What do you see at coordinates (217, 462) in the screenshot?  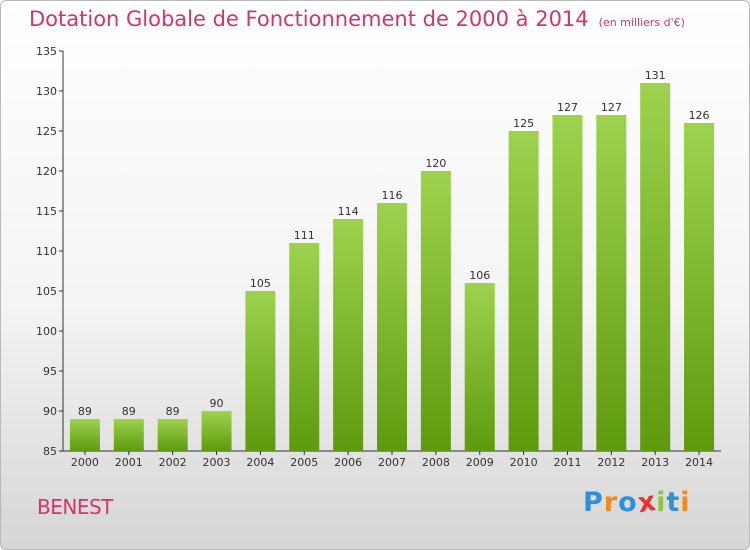 I see `x-tick-label: 2003` at bounding box center [217, 462].